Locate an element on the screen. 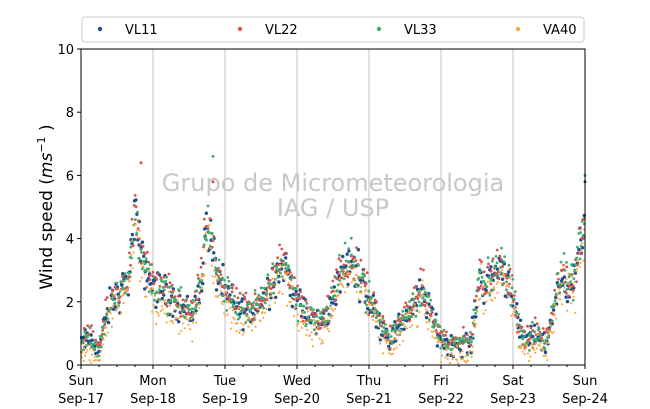 The image size is (650, 409). x-tick-date: Sep-23 is located at coordinates (513, 399).